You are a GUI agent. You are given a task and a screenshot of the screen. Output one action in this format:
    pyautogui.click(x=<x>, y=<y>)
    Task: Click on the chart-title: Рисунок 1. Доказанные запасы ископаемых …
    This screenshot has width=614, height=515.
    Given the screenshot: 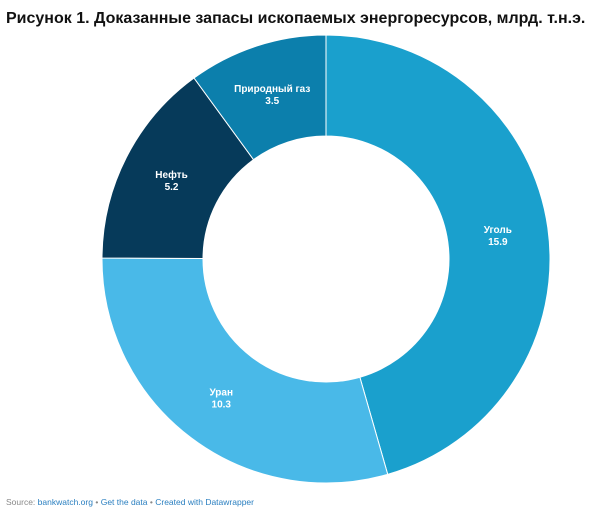 What is the action you would take?
    pyautogui.click(x=296, y=18)
    